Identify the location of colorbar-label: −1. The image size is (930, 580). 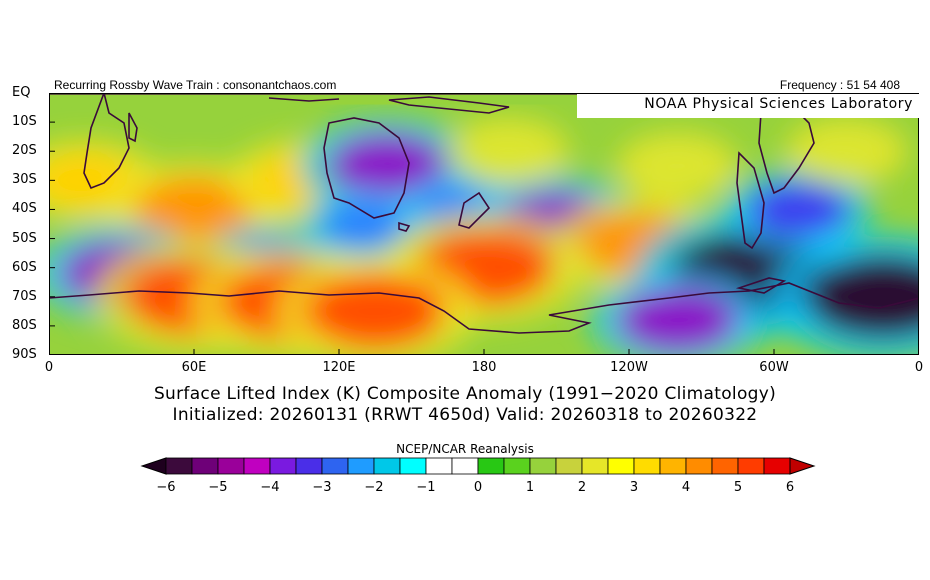
(426, 487).